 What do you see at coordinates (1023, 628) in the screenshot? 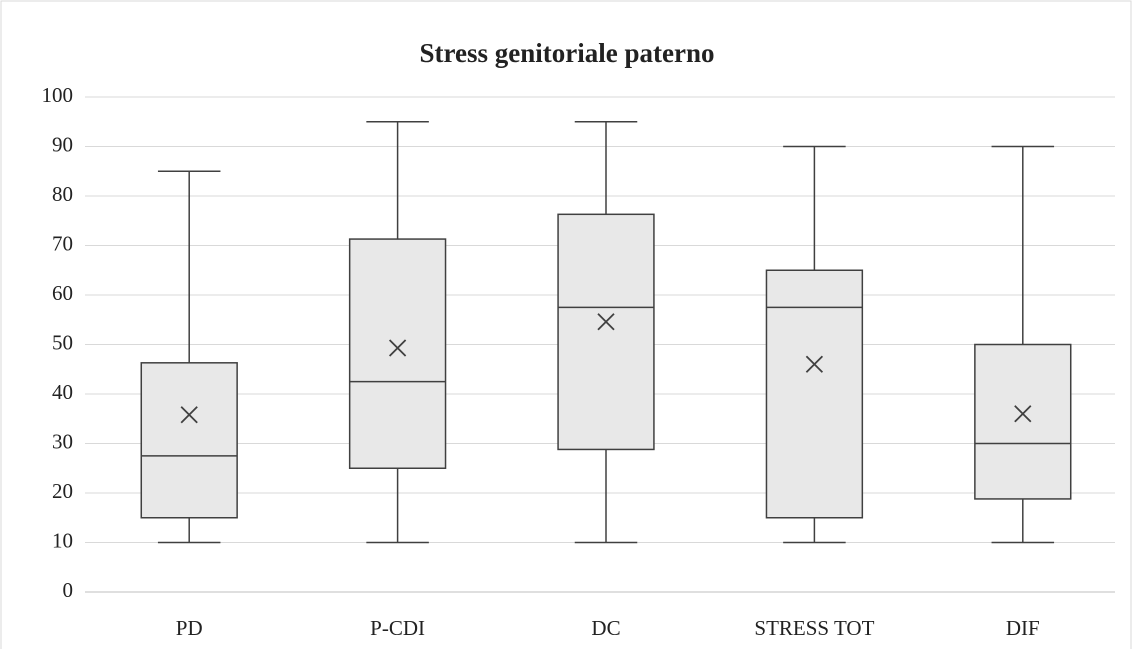
I see `x-tick-label: DIF` at bounding box center [1023, 628].